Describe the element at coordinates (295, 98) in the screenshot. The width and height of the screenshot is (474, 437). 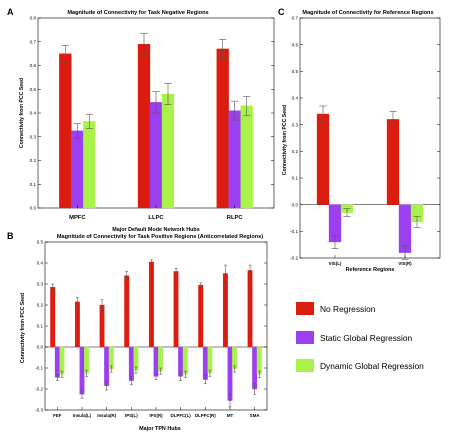
I see `panel-c-y-tick-label: 0.4` at that location.